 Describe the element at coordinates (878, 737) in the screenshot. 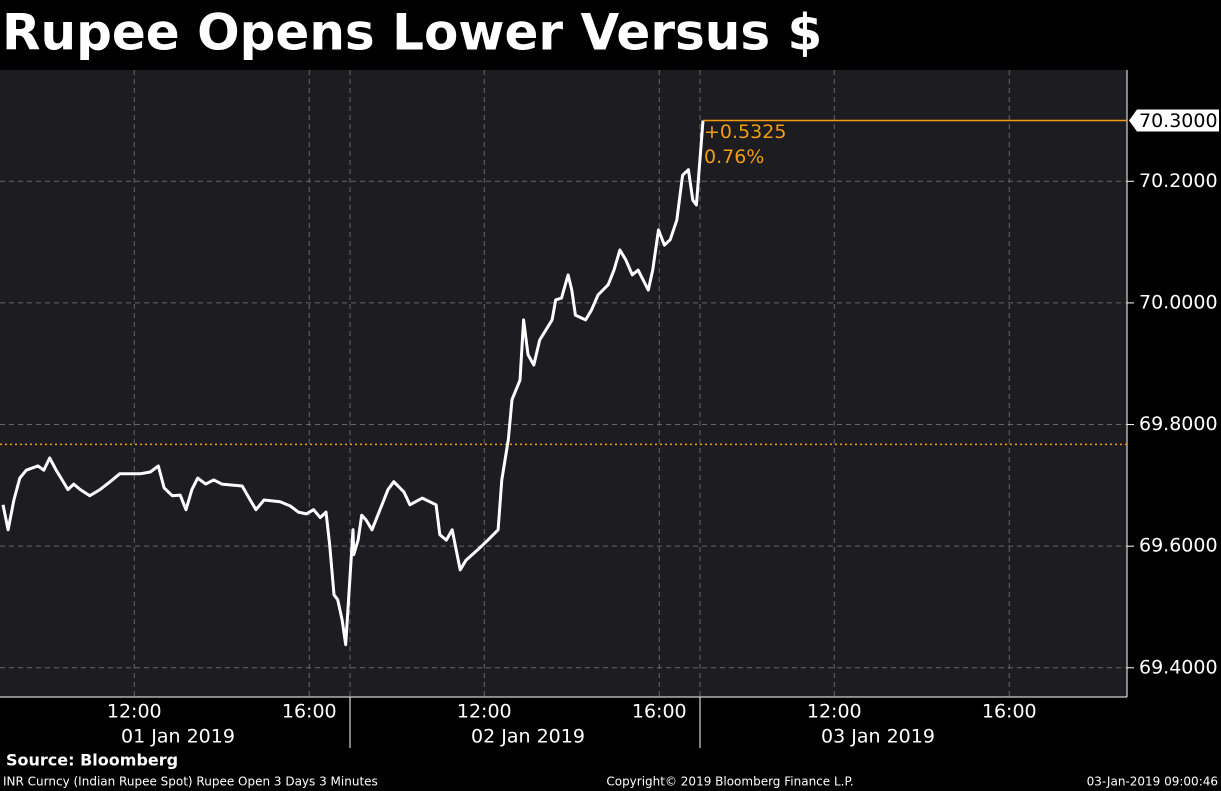

I see `day-label: 03 Jan 2019` at that location.